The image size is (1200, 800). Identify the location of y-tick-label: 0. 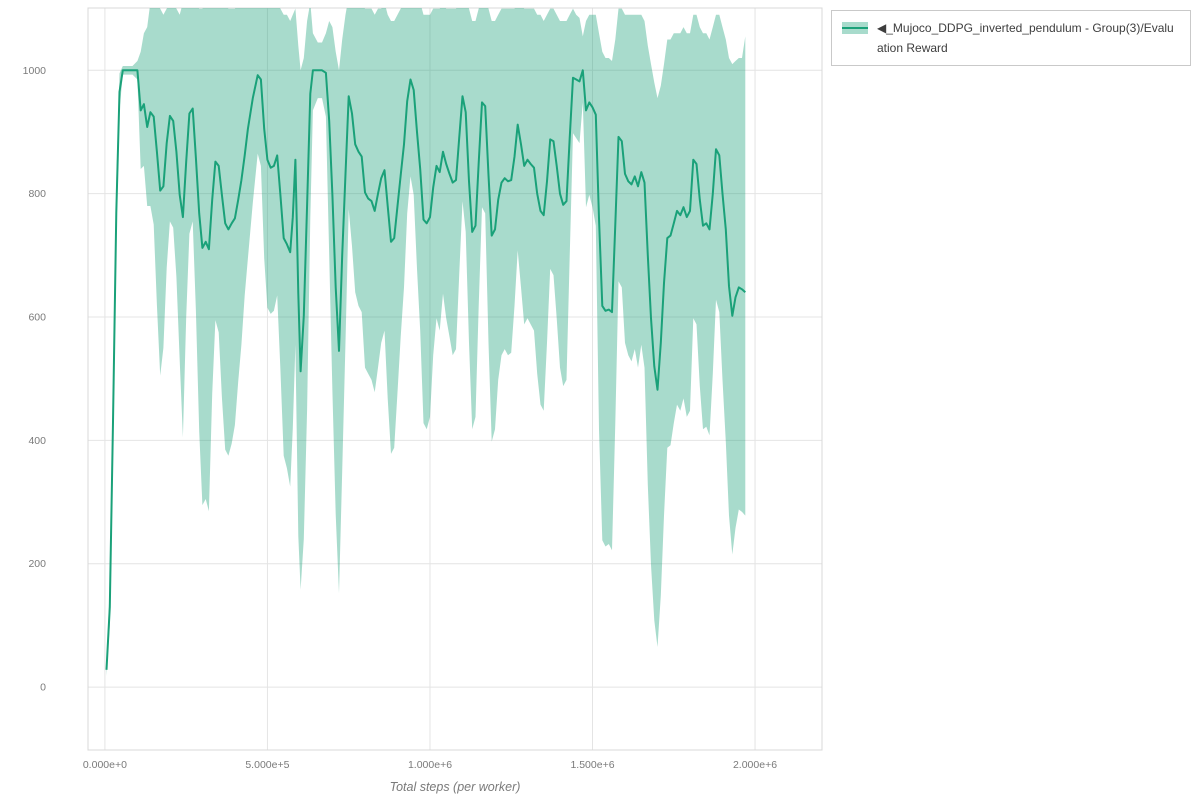
(43, 688).